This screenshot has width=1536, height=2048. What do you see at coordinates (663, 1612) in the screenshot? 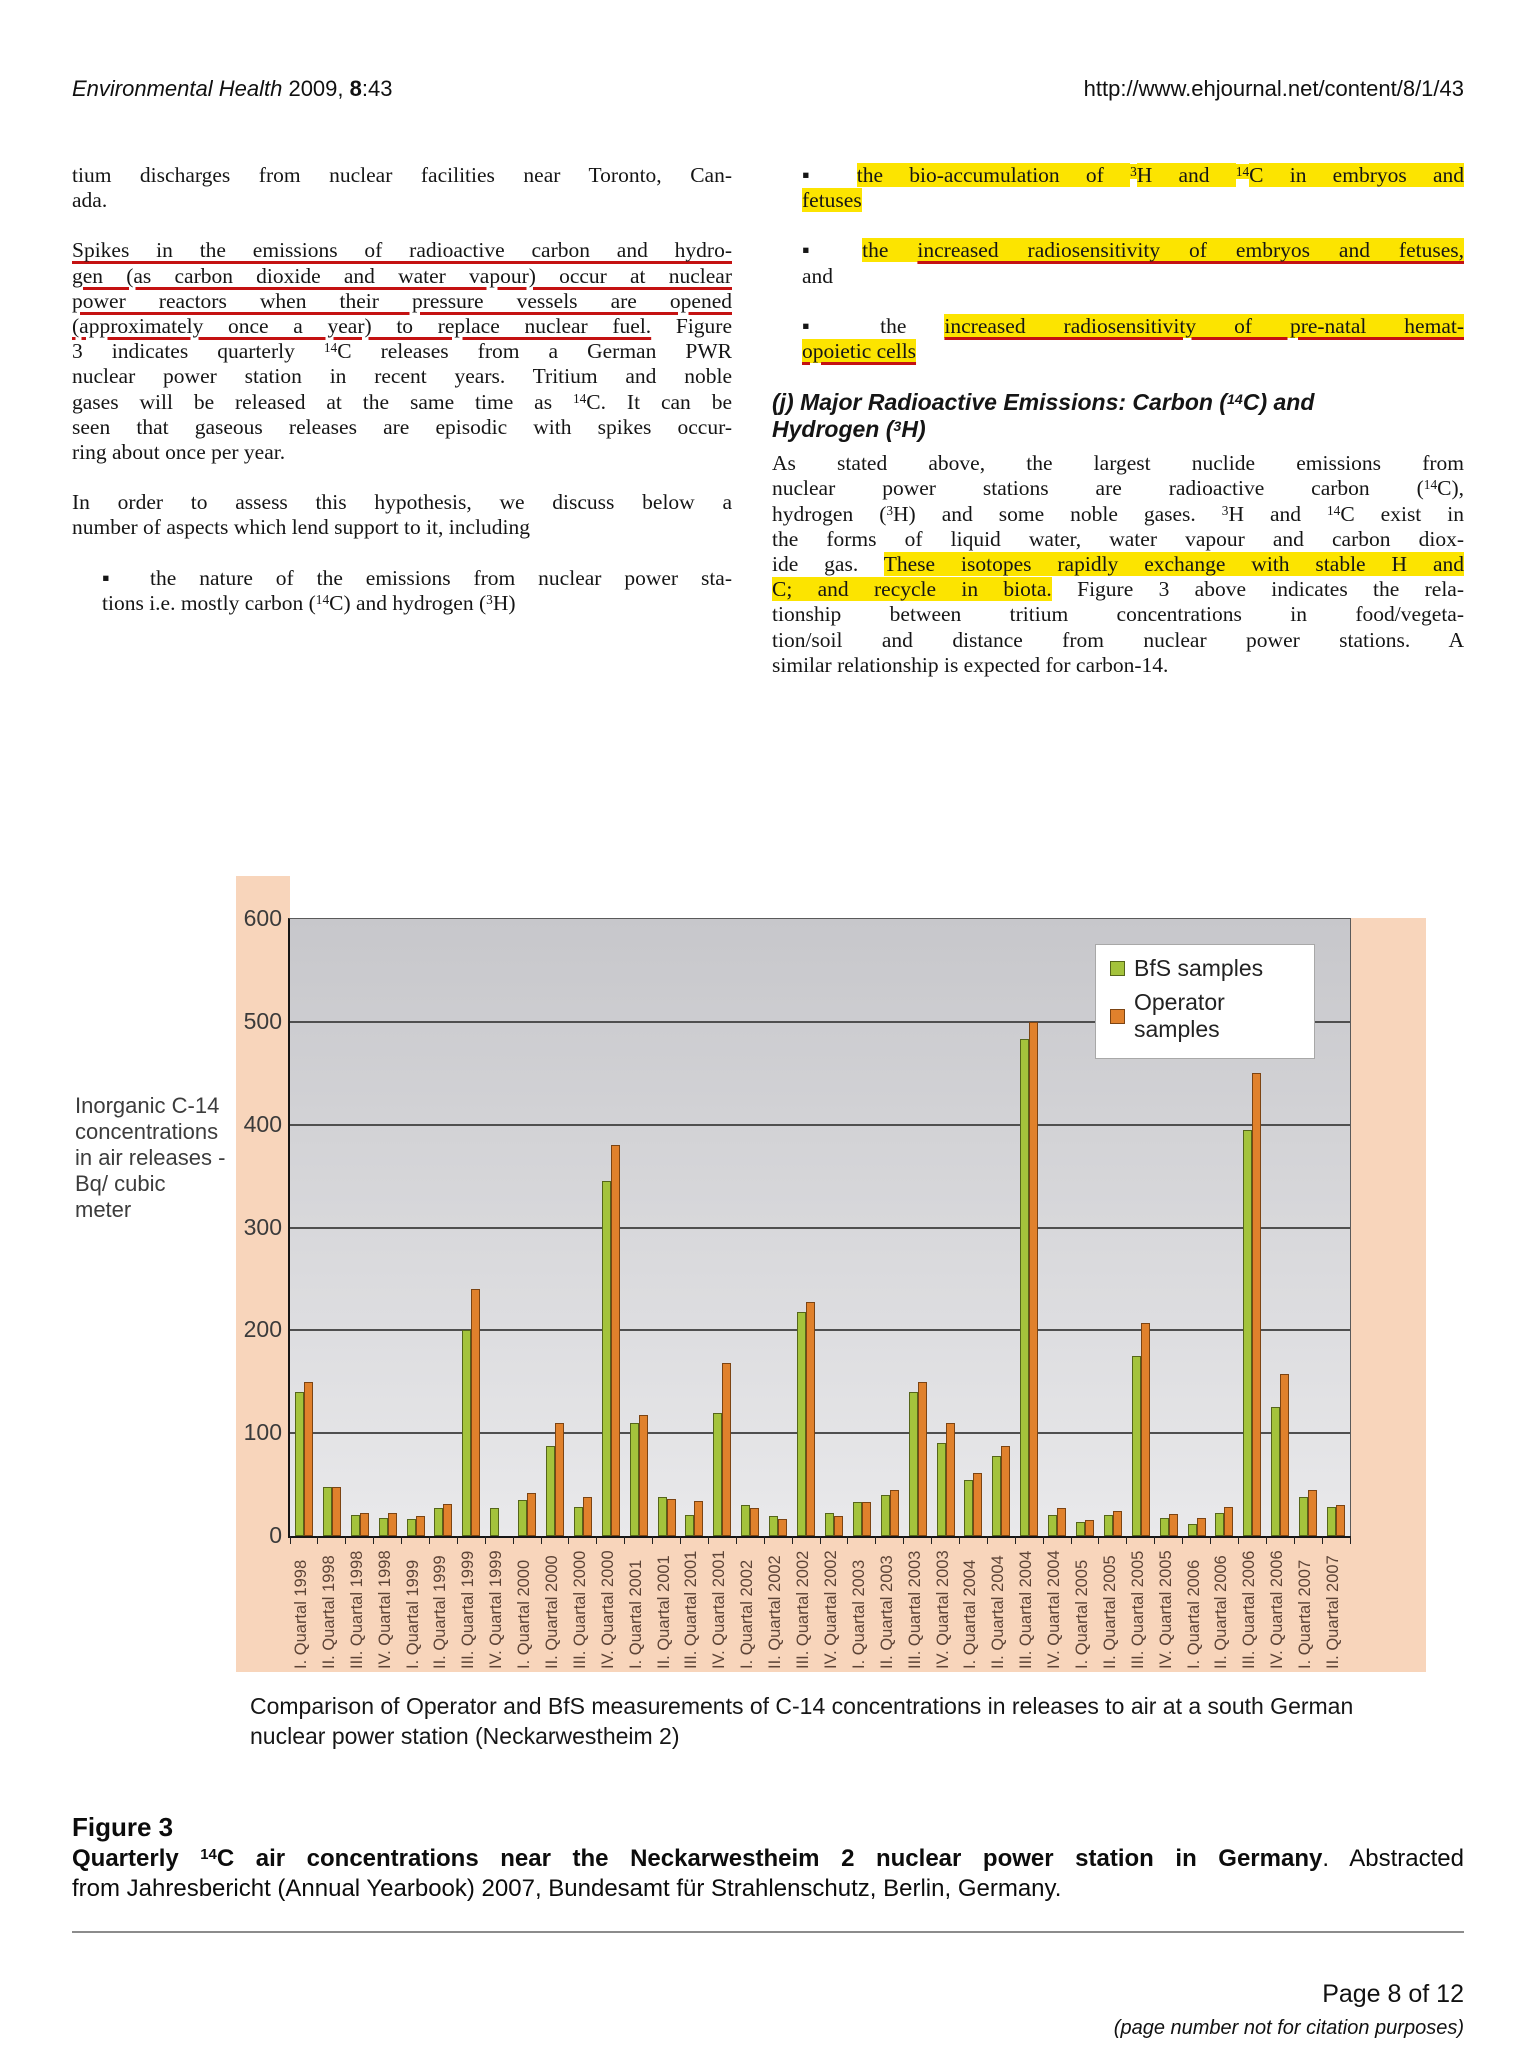
I see `x-axis-tick-label: II. Quartal 2001` at bounding box center [663, 1612].